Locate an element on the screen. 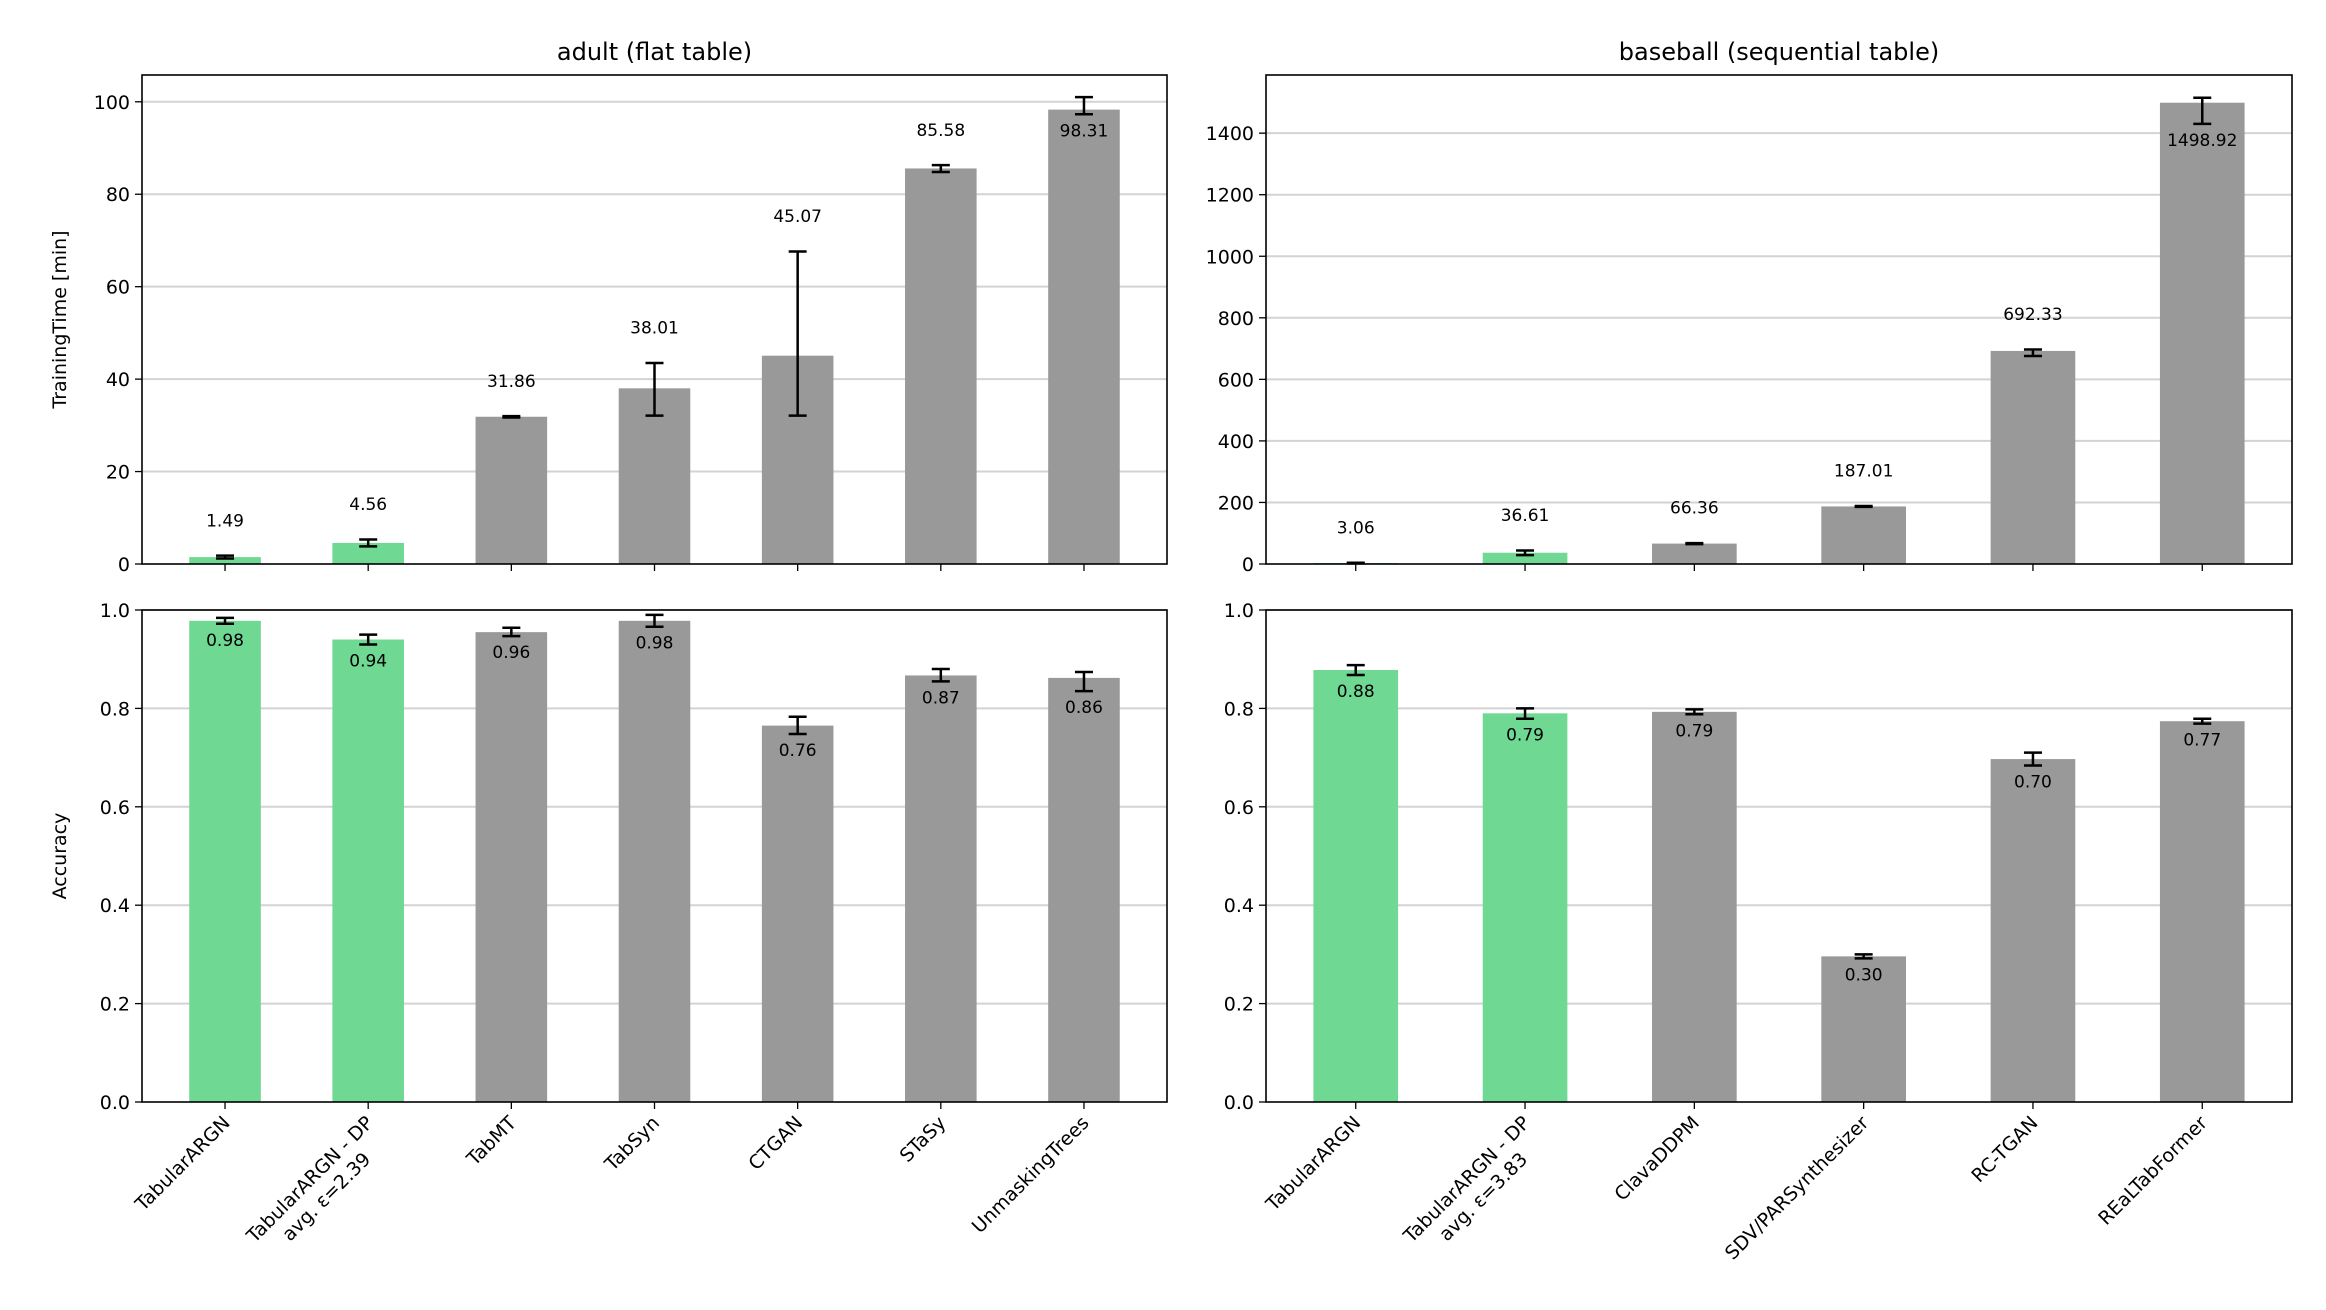  y-tick-label: 20 is located at coordinates (118, 473).